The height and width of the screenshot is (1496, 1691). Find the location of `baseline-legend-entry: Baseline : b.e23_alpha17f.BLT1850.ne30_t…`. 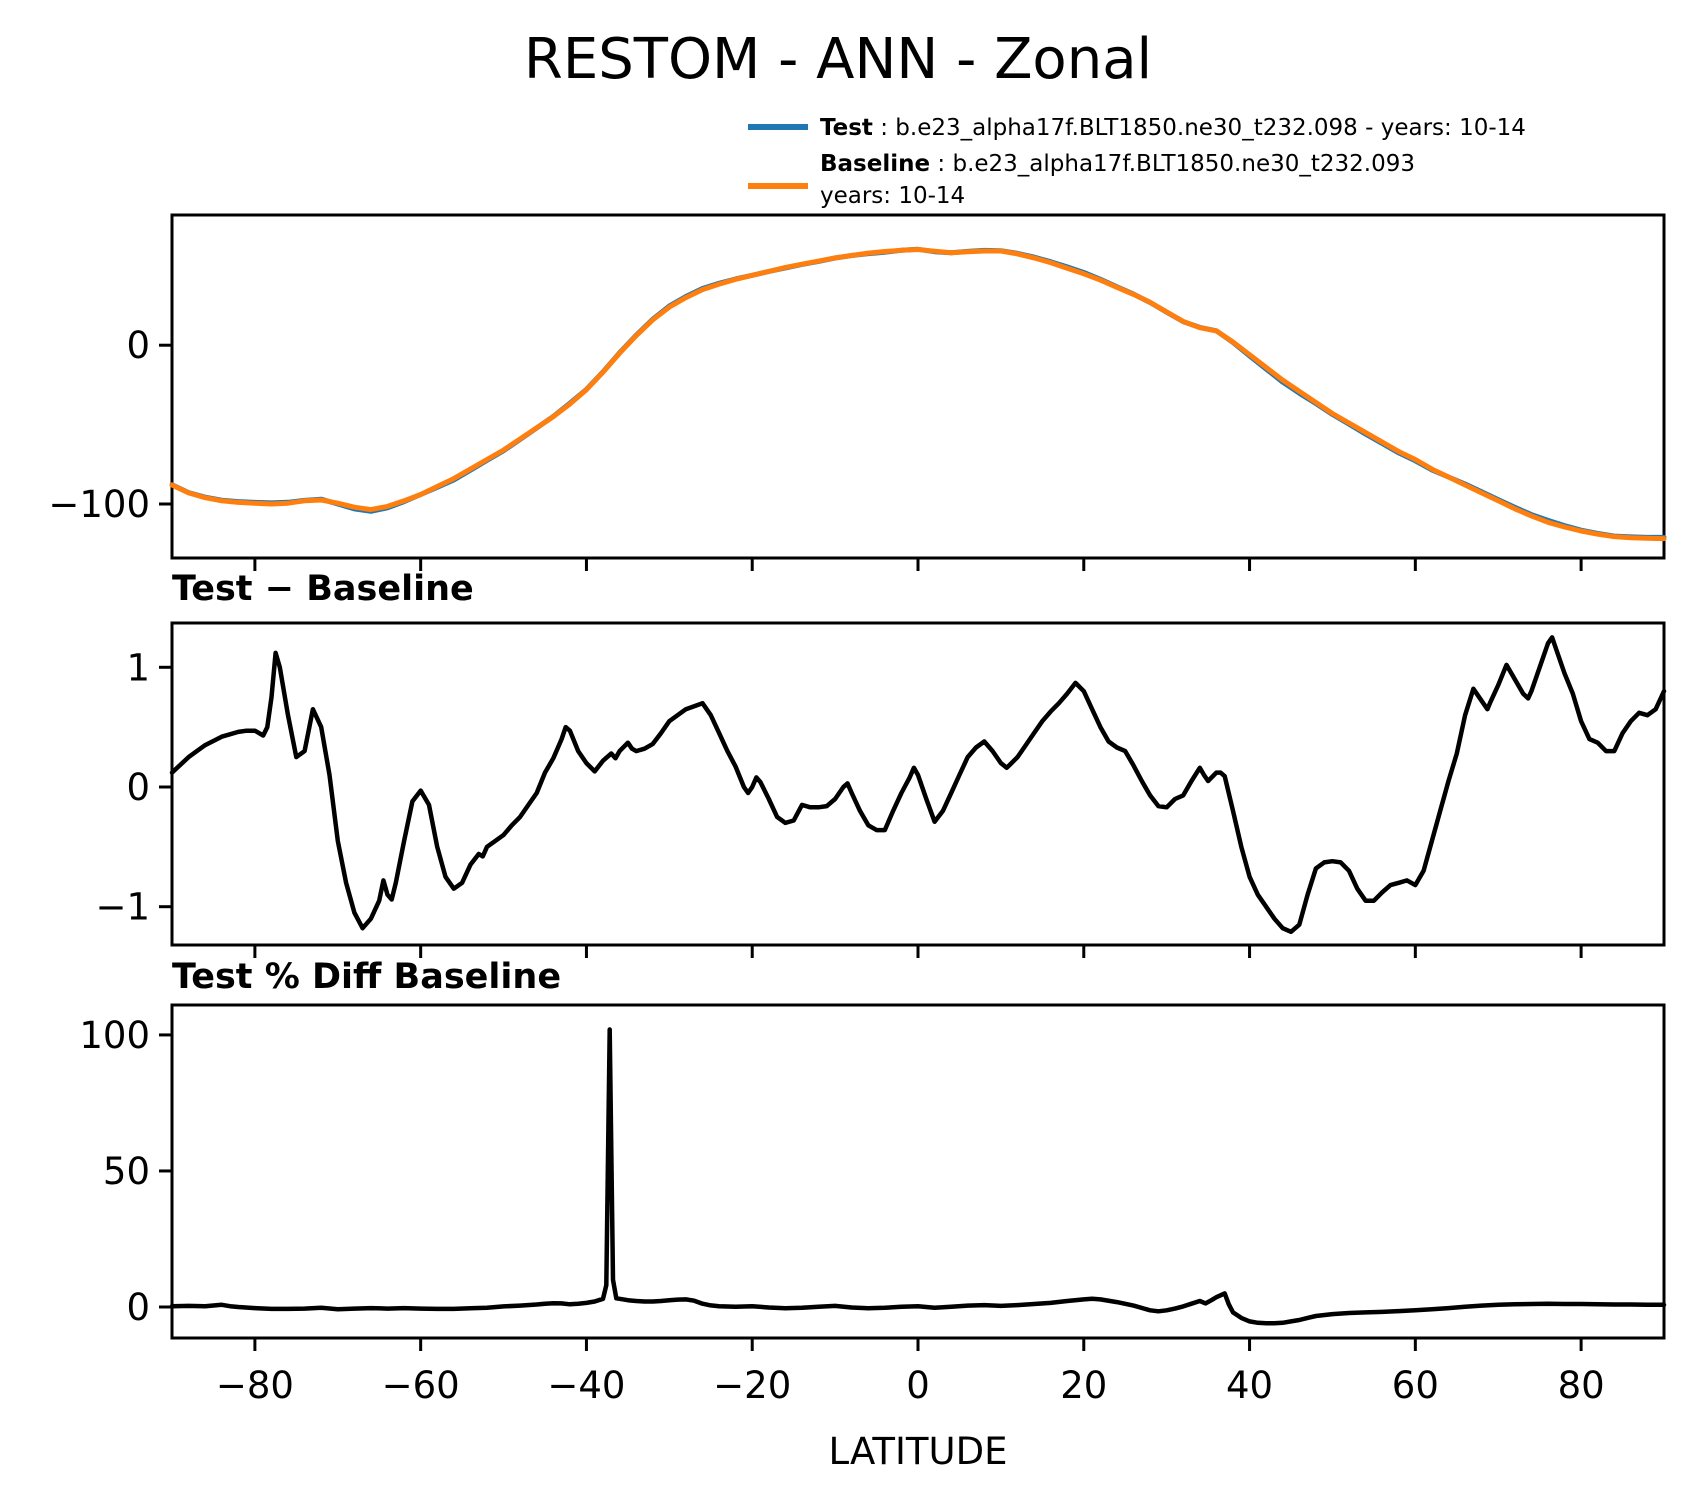

baseline-legend-entry: Baseline : b.e23_alpha17f.BLT1850.ne30_t… is located at coordinates (1117, 164).